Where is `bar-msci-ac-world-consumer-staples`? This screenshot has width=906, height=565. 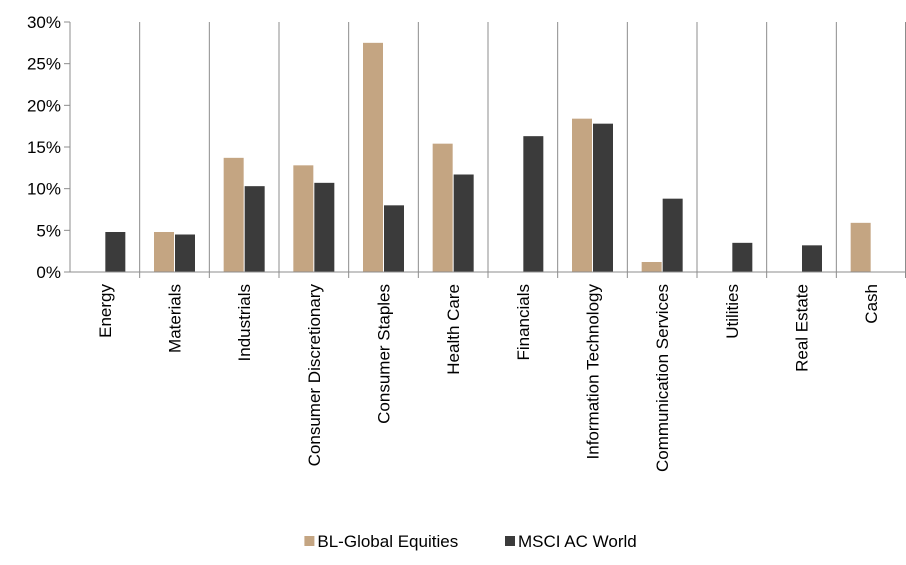
bar-msci-ac-world-consumer-staples is located at coordinates (394, 238).